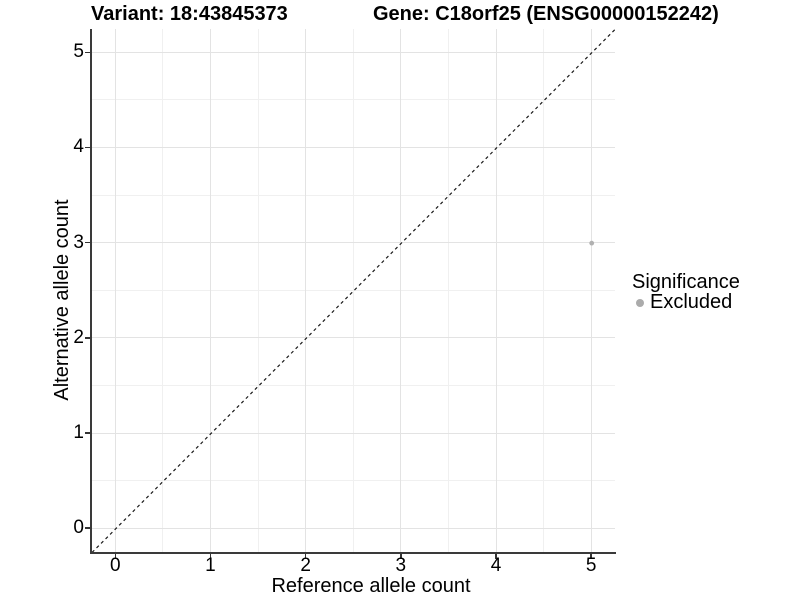  What do you see at coordinates (115, 565) in the screenshot?
I see `x-tick-label: 0` at bounding box center [115, 565].